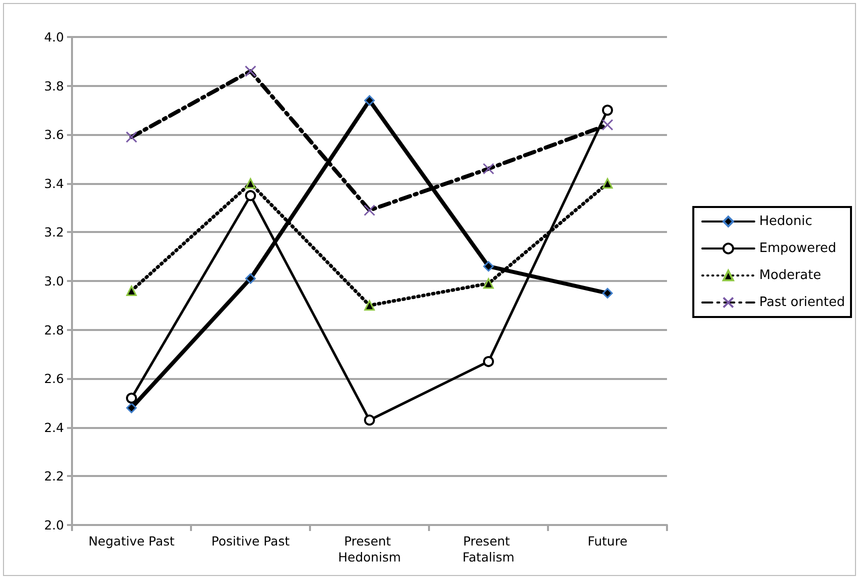  What do you see at coordinates (54, 86) in the screenshot?
I see `y-tick-label: 3.8` at bounding box center [54, 86].